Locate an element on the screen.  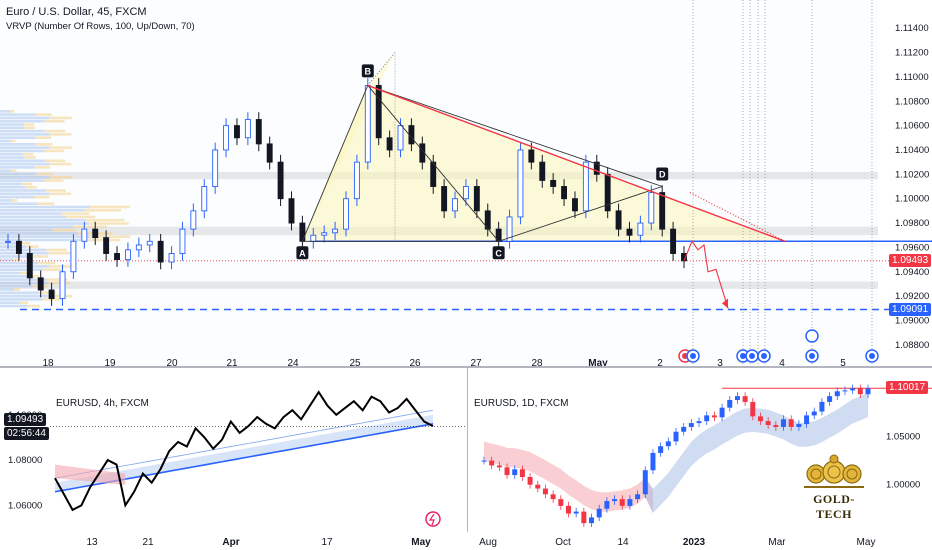
pattern-point-a: A is located at coordinates (302, 253).